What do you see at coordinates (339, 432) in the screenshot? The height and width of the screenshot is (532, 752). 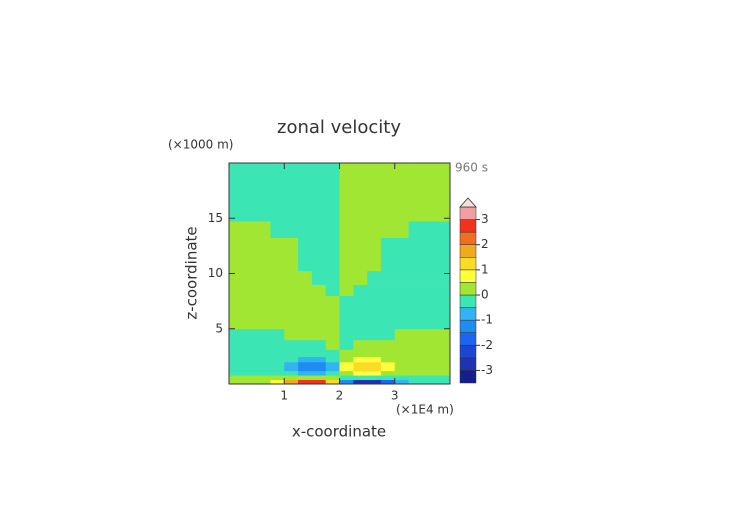 I see `x-axis-label: x-coordinate` at bounding box center [339, 432].